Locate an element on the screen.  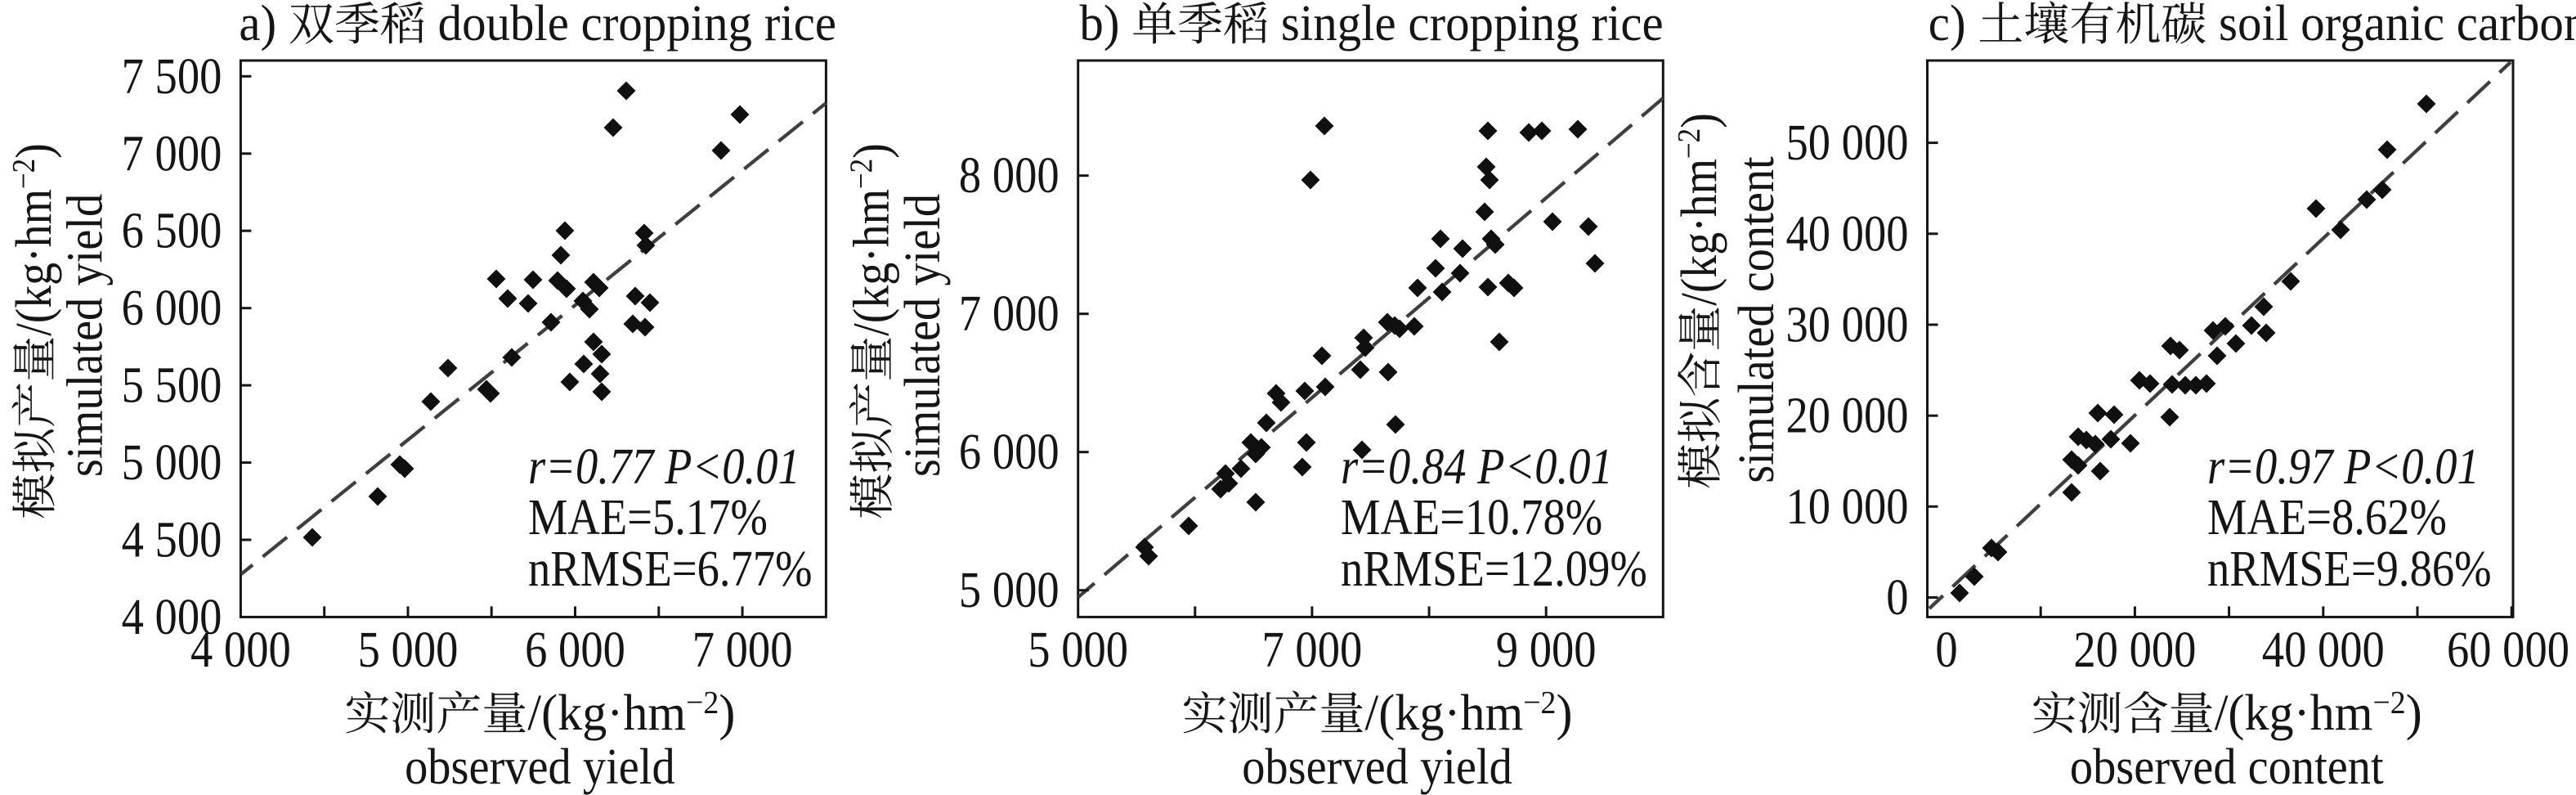
svg-text: nRMSE=12.09% is located at coordinates (1494, 569).